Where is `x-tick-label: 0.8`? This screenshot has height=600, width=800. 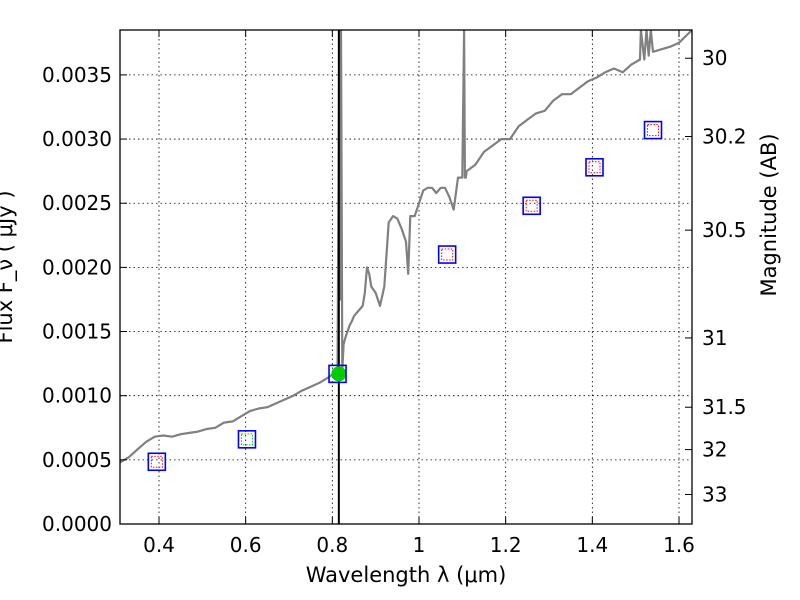
x-tick-label: 0.8 is located at coordinates (332, 545).